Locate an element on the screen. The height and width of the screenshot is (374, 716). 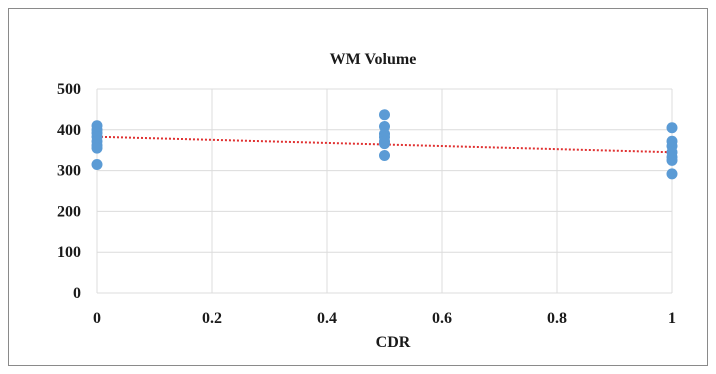
x-tick-label: 0.4 is located at coordinates (327, 318).